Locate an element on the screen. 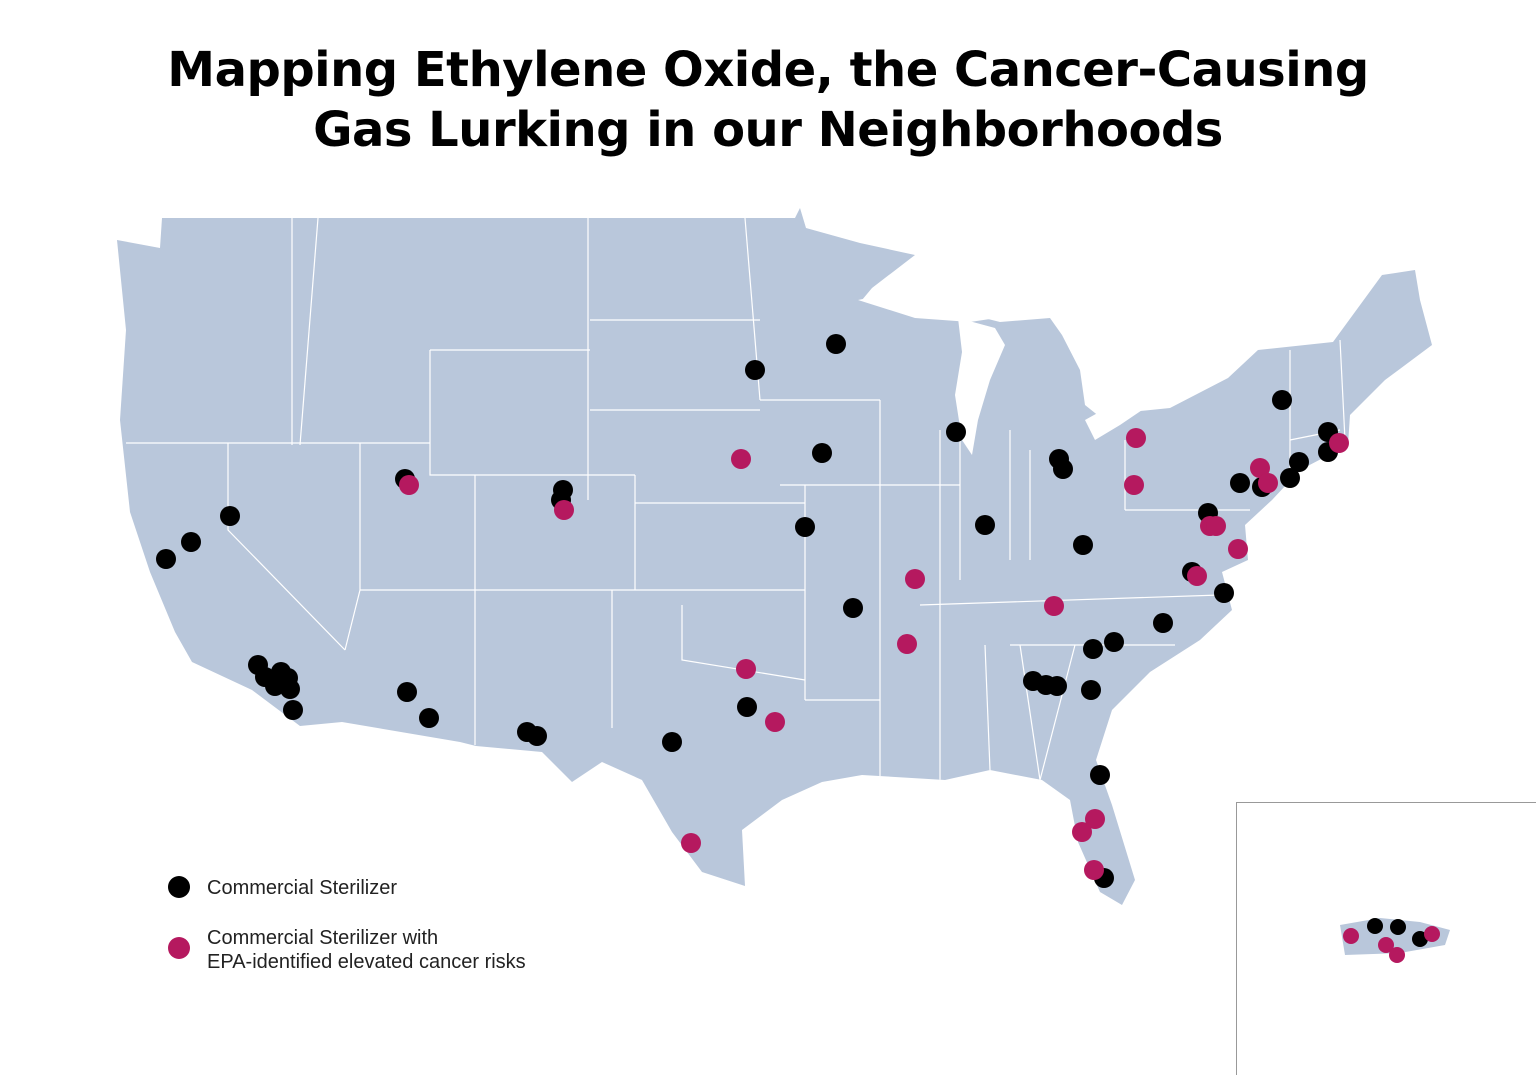 This screenshot has height=1075, width=1536. legend-label: Commercial Sterilizer is located at coordinates (302, 888).